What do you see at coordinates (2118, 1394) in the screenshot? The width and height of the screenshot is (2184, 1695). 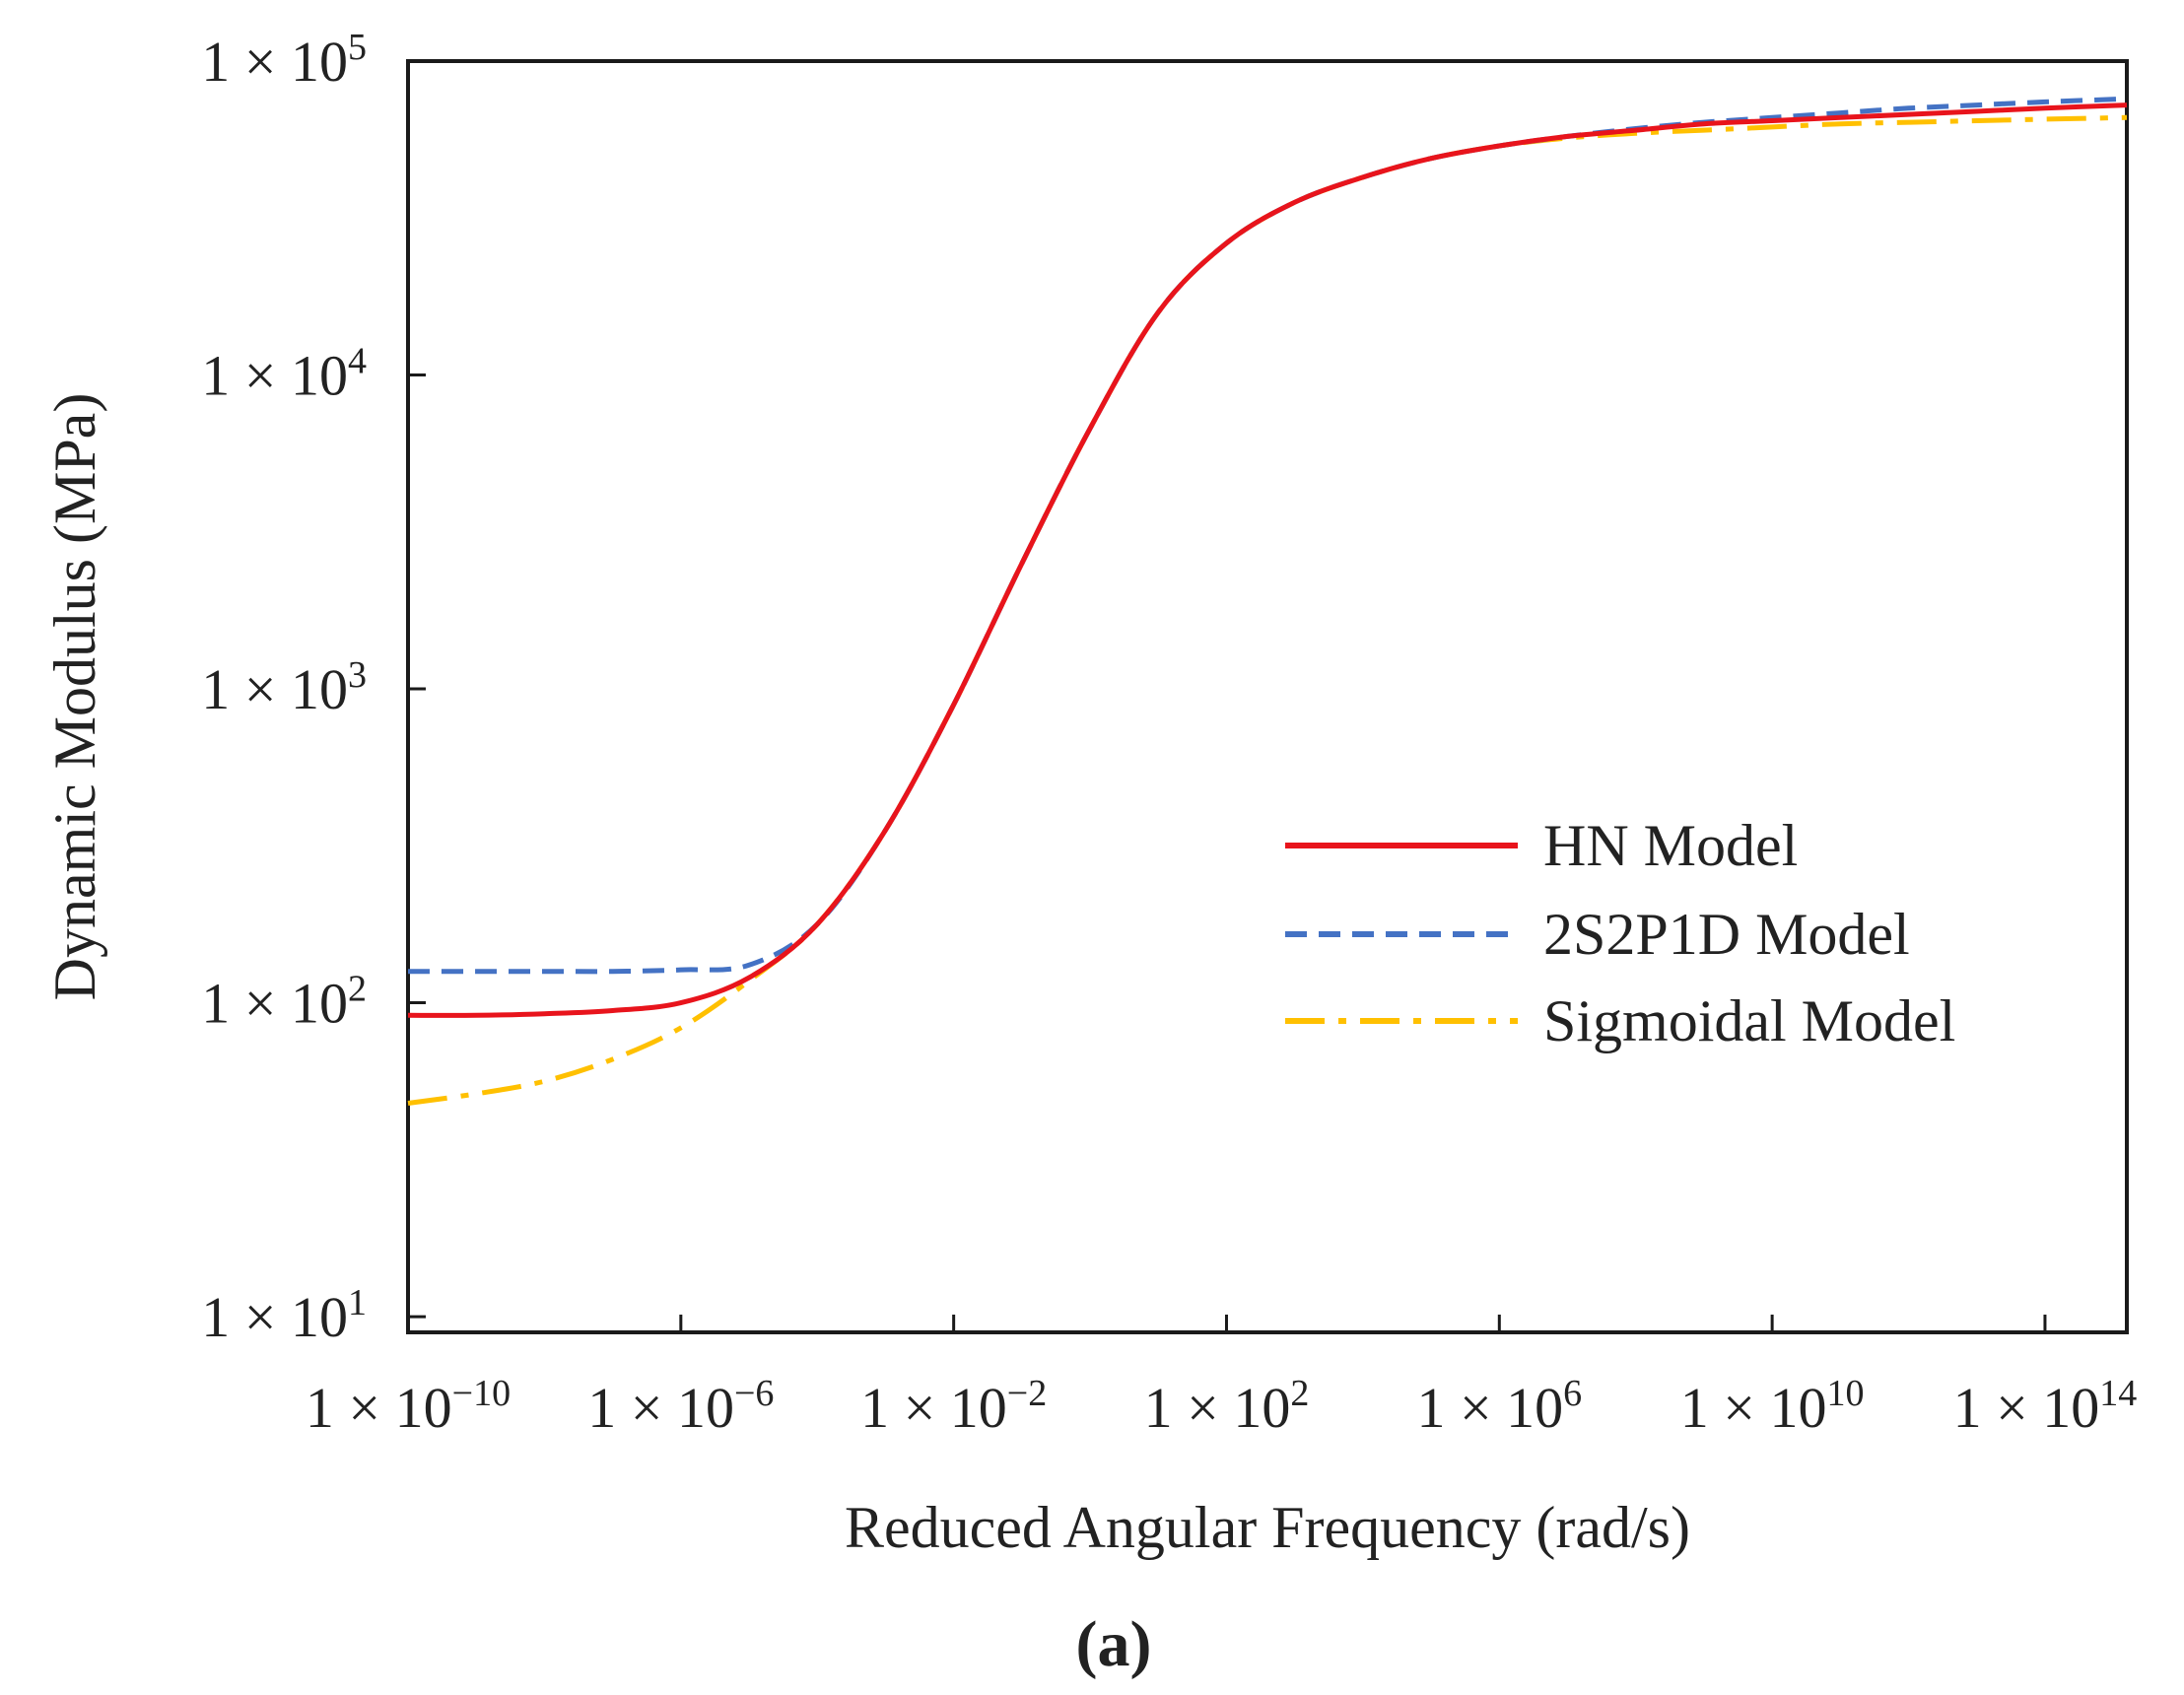 I see `x-tick-label-exponent: 14` at bounding box center [2118, 1394].